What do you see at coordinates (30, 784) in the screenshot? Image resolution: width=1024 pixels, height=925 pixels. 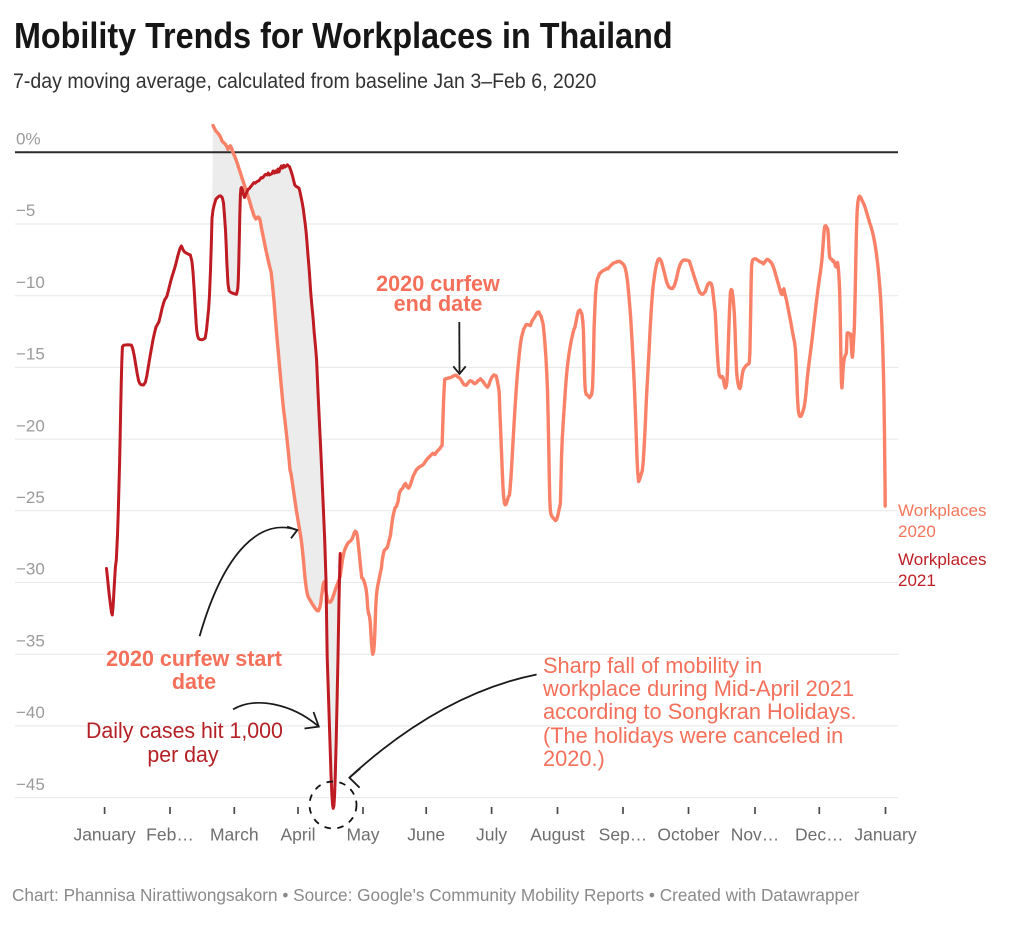 I see `svg-text: −45` at bounding box center [30, 784].